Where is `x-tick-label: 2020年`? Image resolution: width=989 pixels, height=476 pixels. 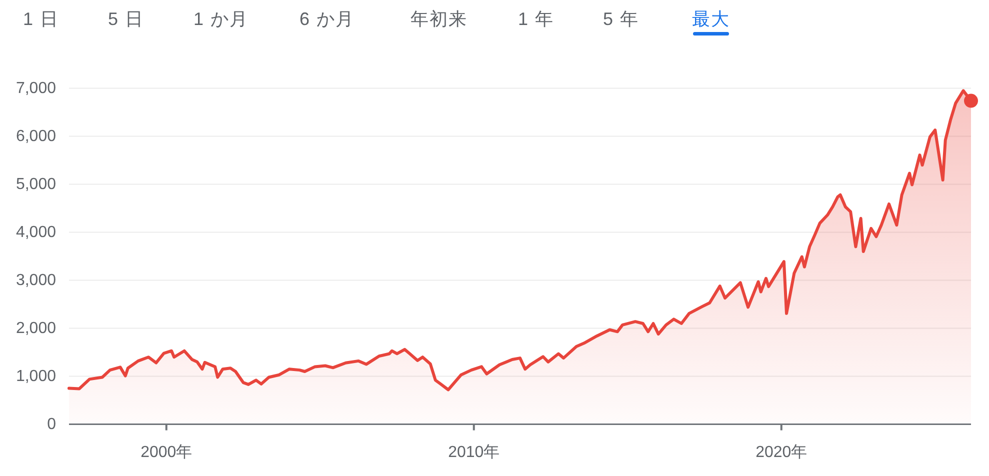
x-tick-label: 2020年 is located at coordinates (782, 452).